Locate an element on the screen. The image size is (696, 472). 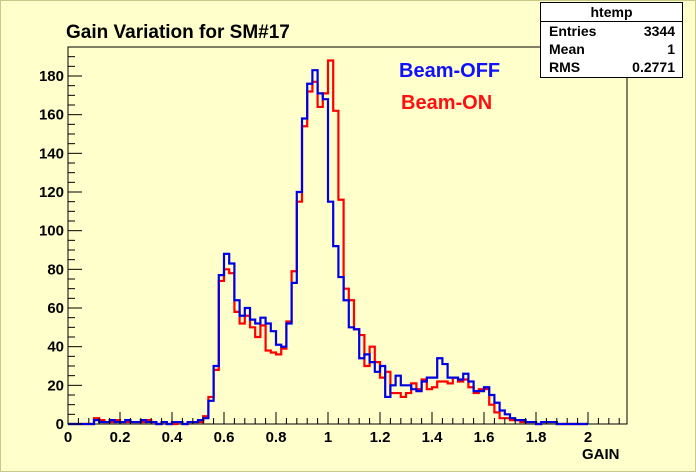
x-tick-label: 0 is located at coordinates (68, 437).